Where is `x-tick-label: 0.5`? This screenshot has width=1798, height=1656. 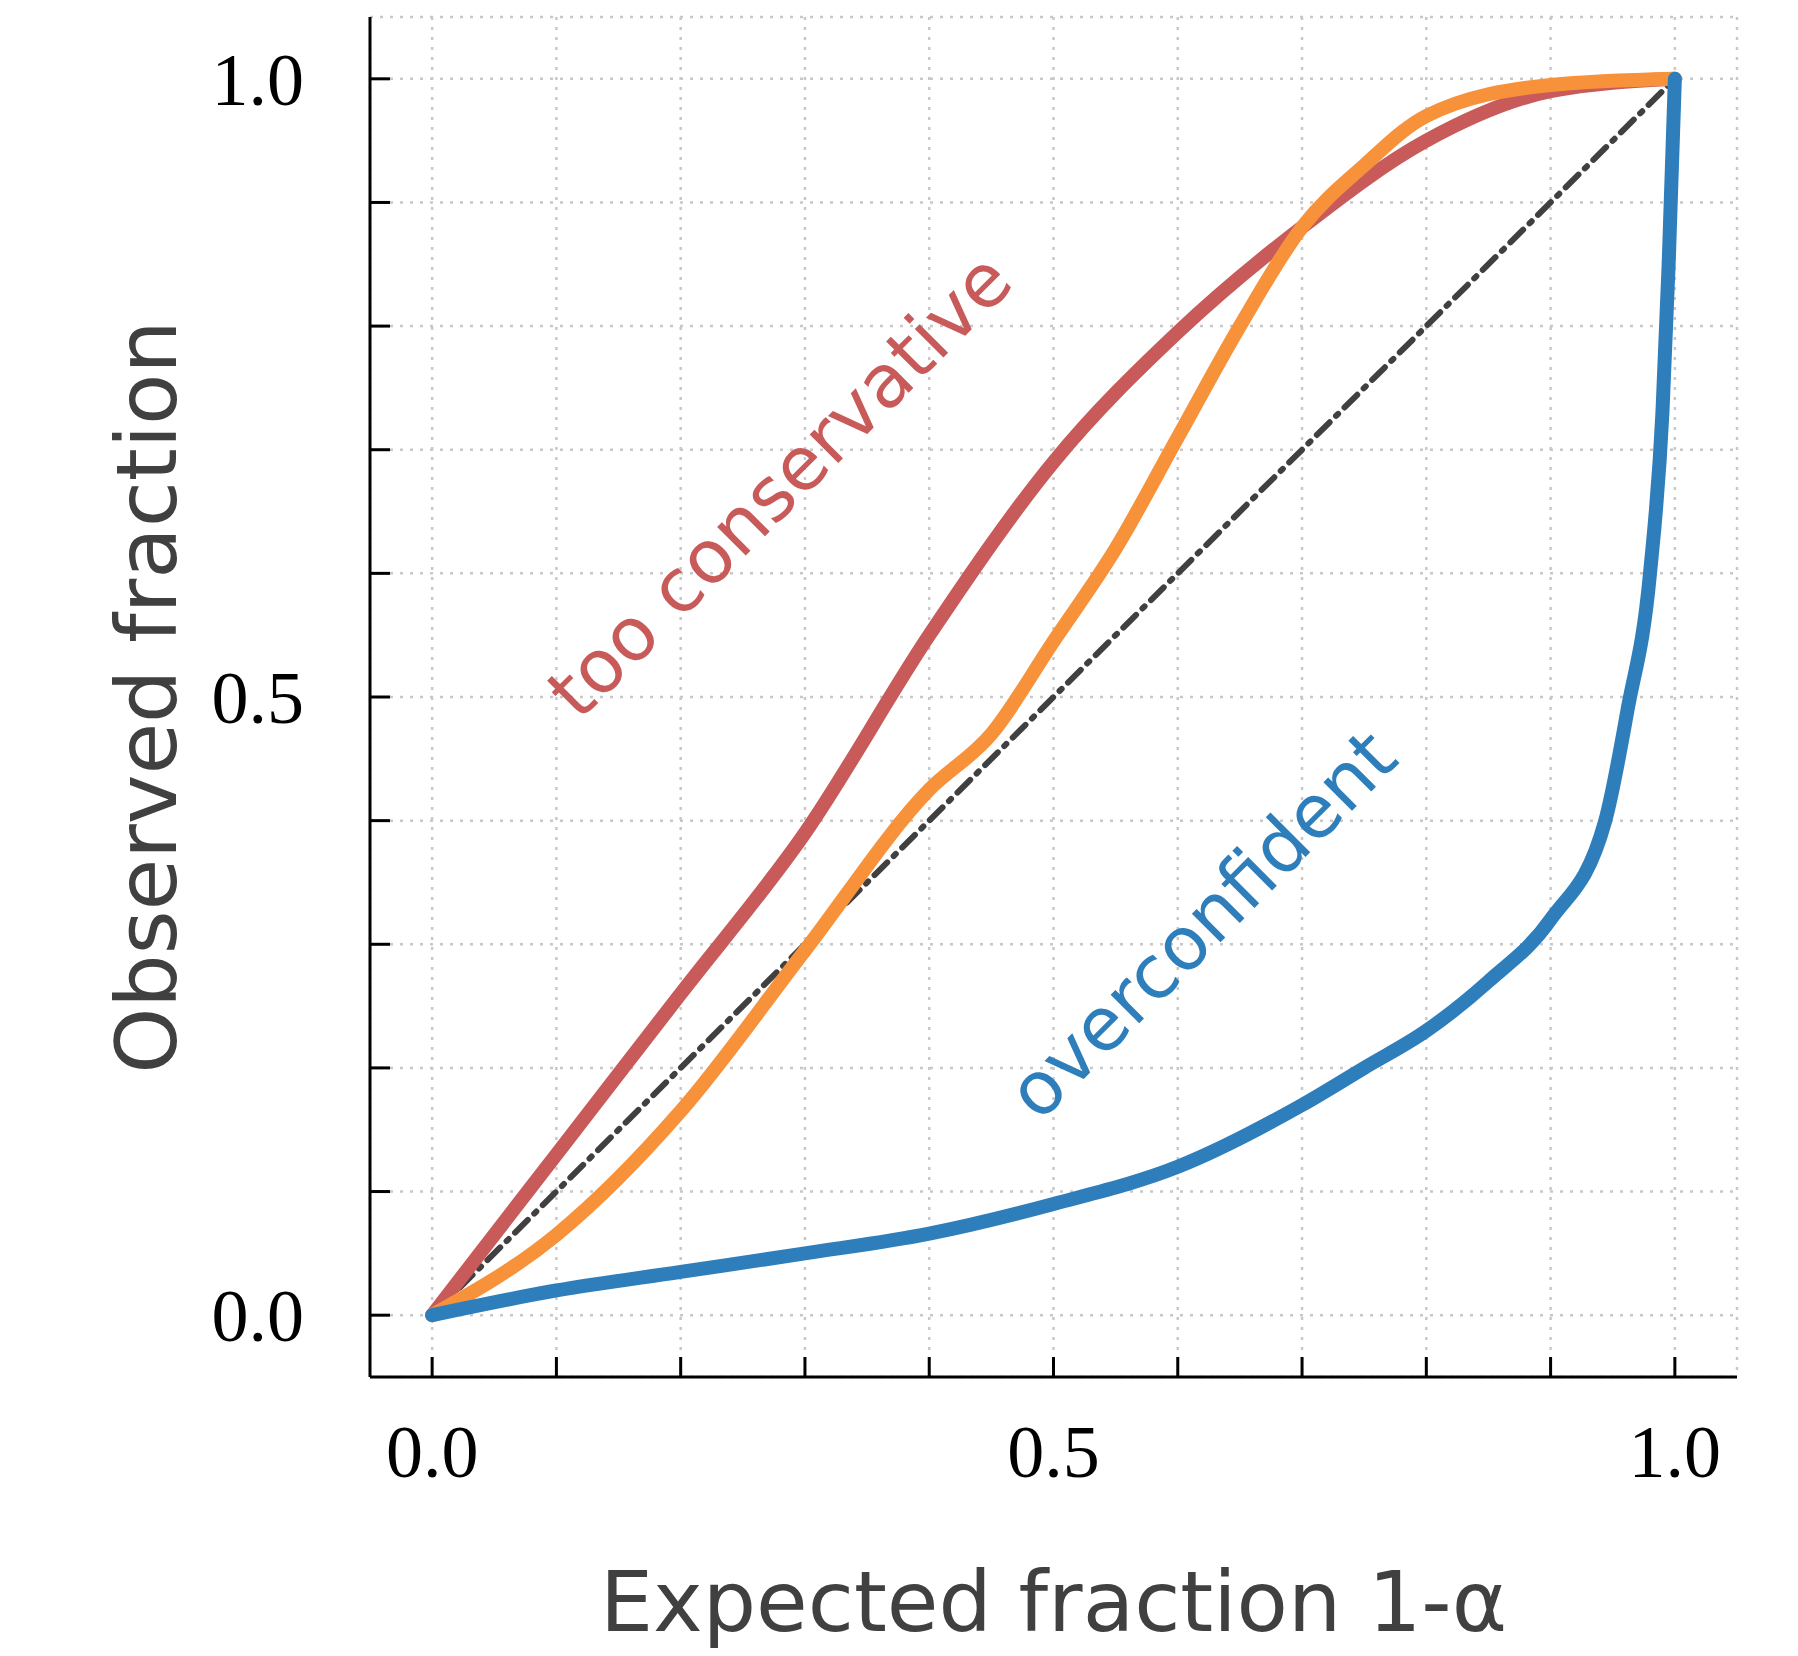
x-tick-label: 0.5 is located at coordinates (1053, 1452).